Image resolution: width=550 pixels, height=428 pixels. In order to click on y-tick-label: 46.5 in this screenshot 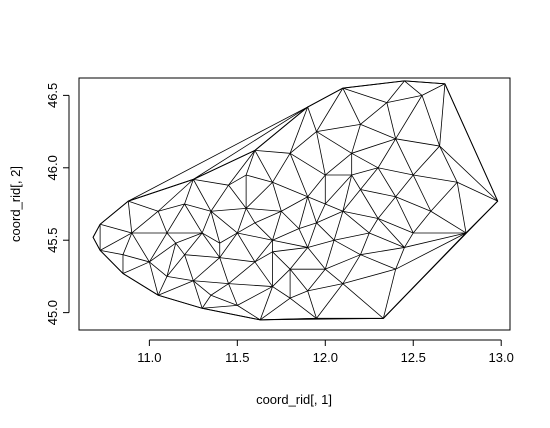, I will do `click(52, 95)`.